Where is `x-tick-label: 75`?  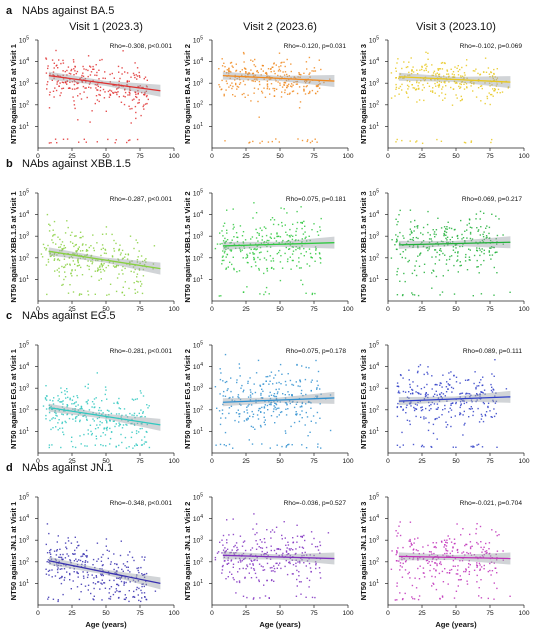
x-tick-label: 75 is located at coordinates (140, 156).